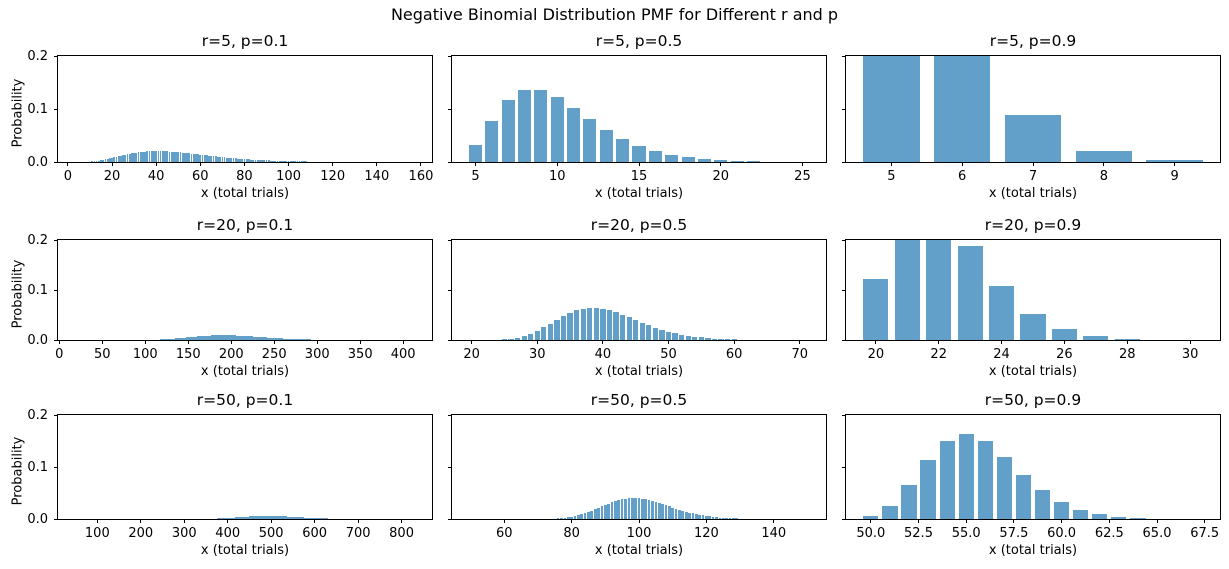 The image size is (1229, 569). I want to click on subplot: r=50, p=0.5 60 80 100 120 140 x (total trials), so click(637, 474).